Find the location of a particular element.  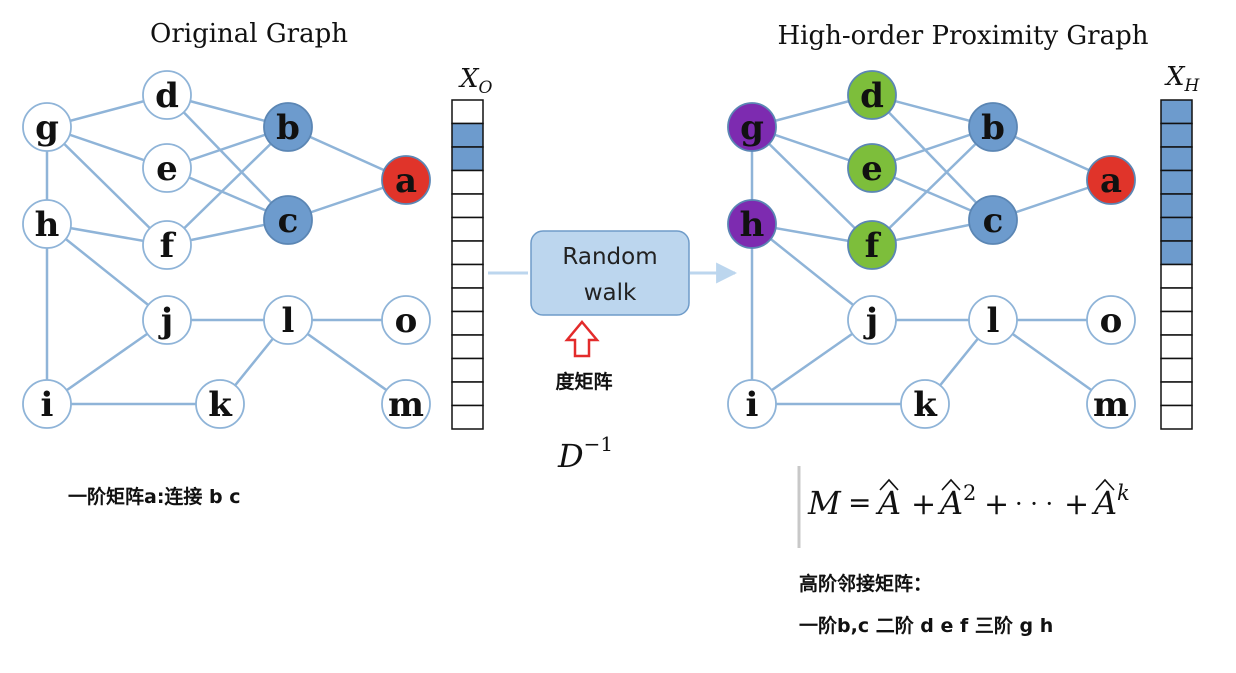

node-label-m: m is located at coordinates (1111, 405).